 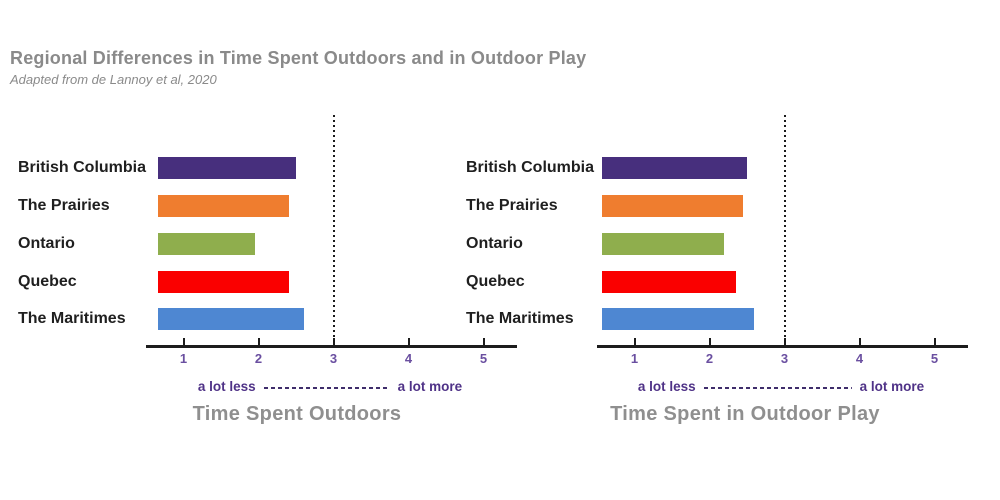 I want to click on chart-title-time-spent-in-outdoor-play: Time Spent in Outdoor Play, so click(x=745, y=414).